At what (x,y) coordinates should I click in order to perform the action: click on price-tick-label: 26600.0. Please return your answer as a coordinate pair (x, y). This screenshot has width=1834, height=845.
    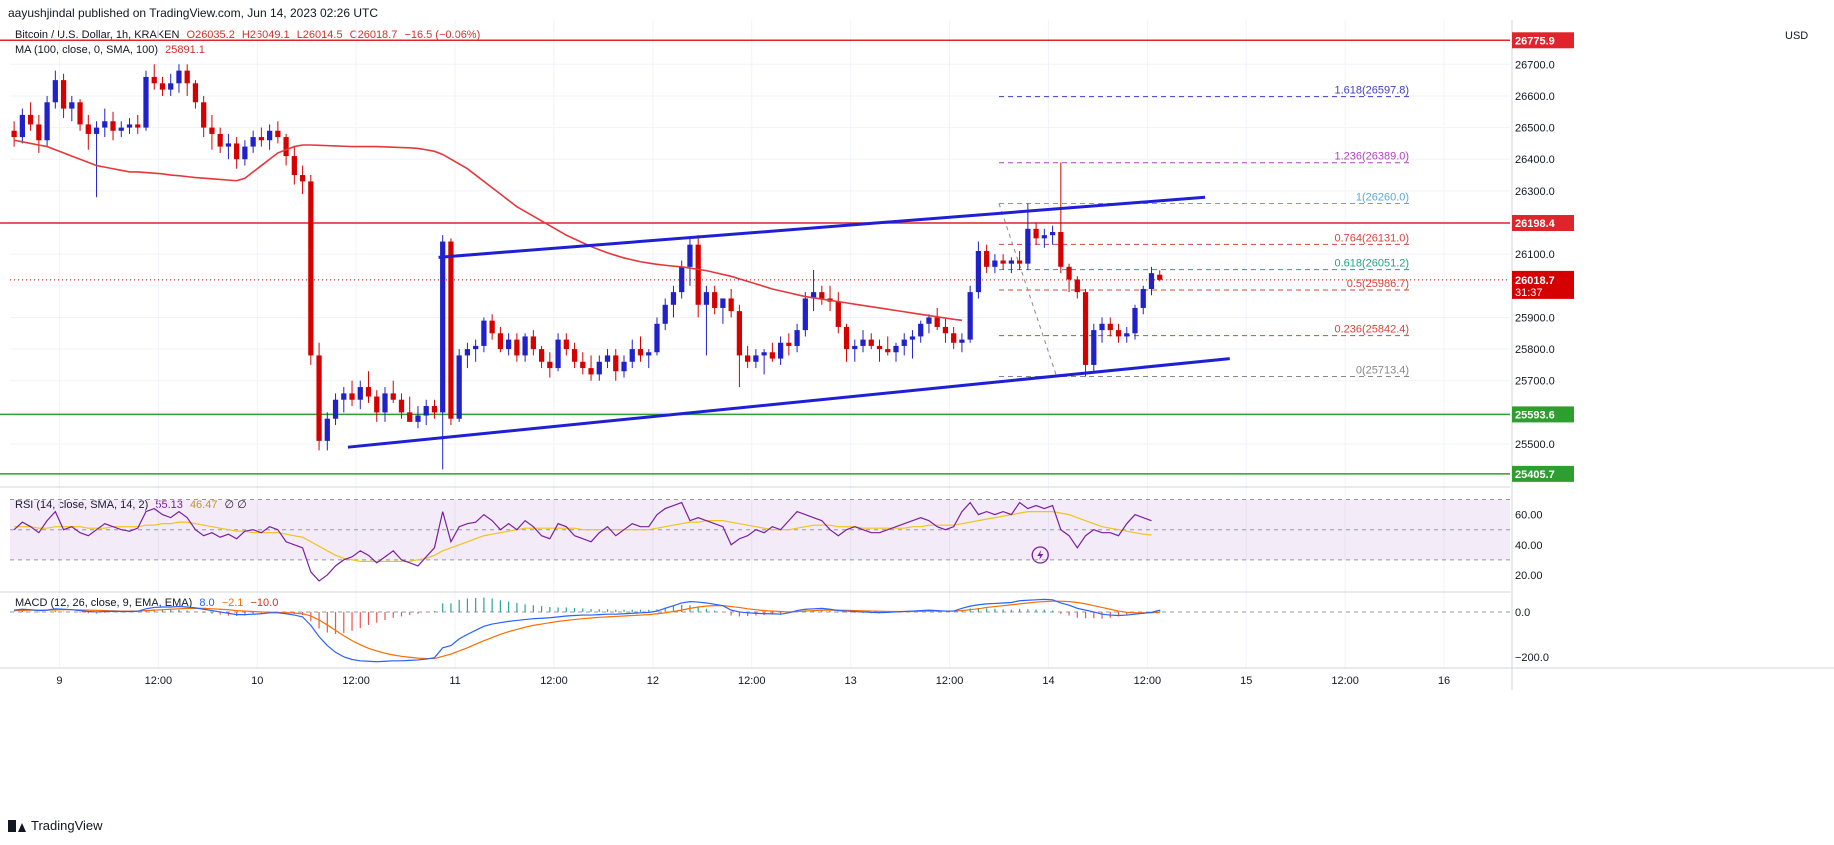
    Looking at the image, I should click on (1535, 97).